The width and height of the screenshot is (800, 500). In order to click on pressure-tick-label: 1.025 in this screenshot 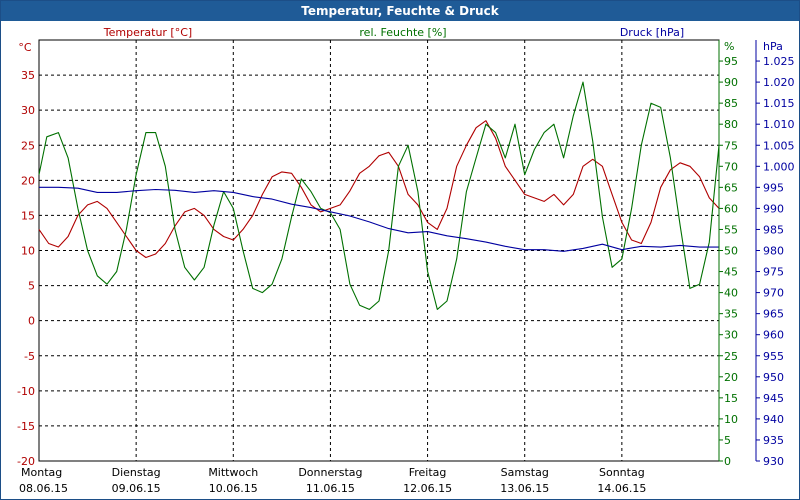, I will do `click(779, 61)`.